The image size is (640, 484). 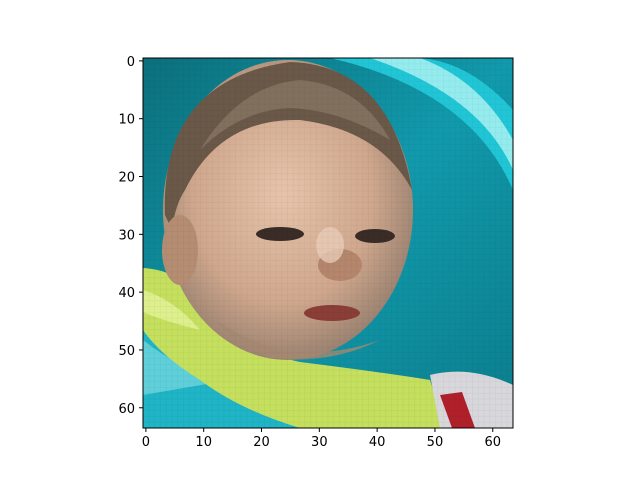 I want to click on x-tick-label: 30, so click(x=319, y=442).